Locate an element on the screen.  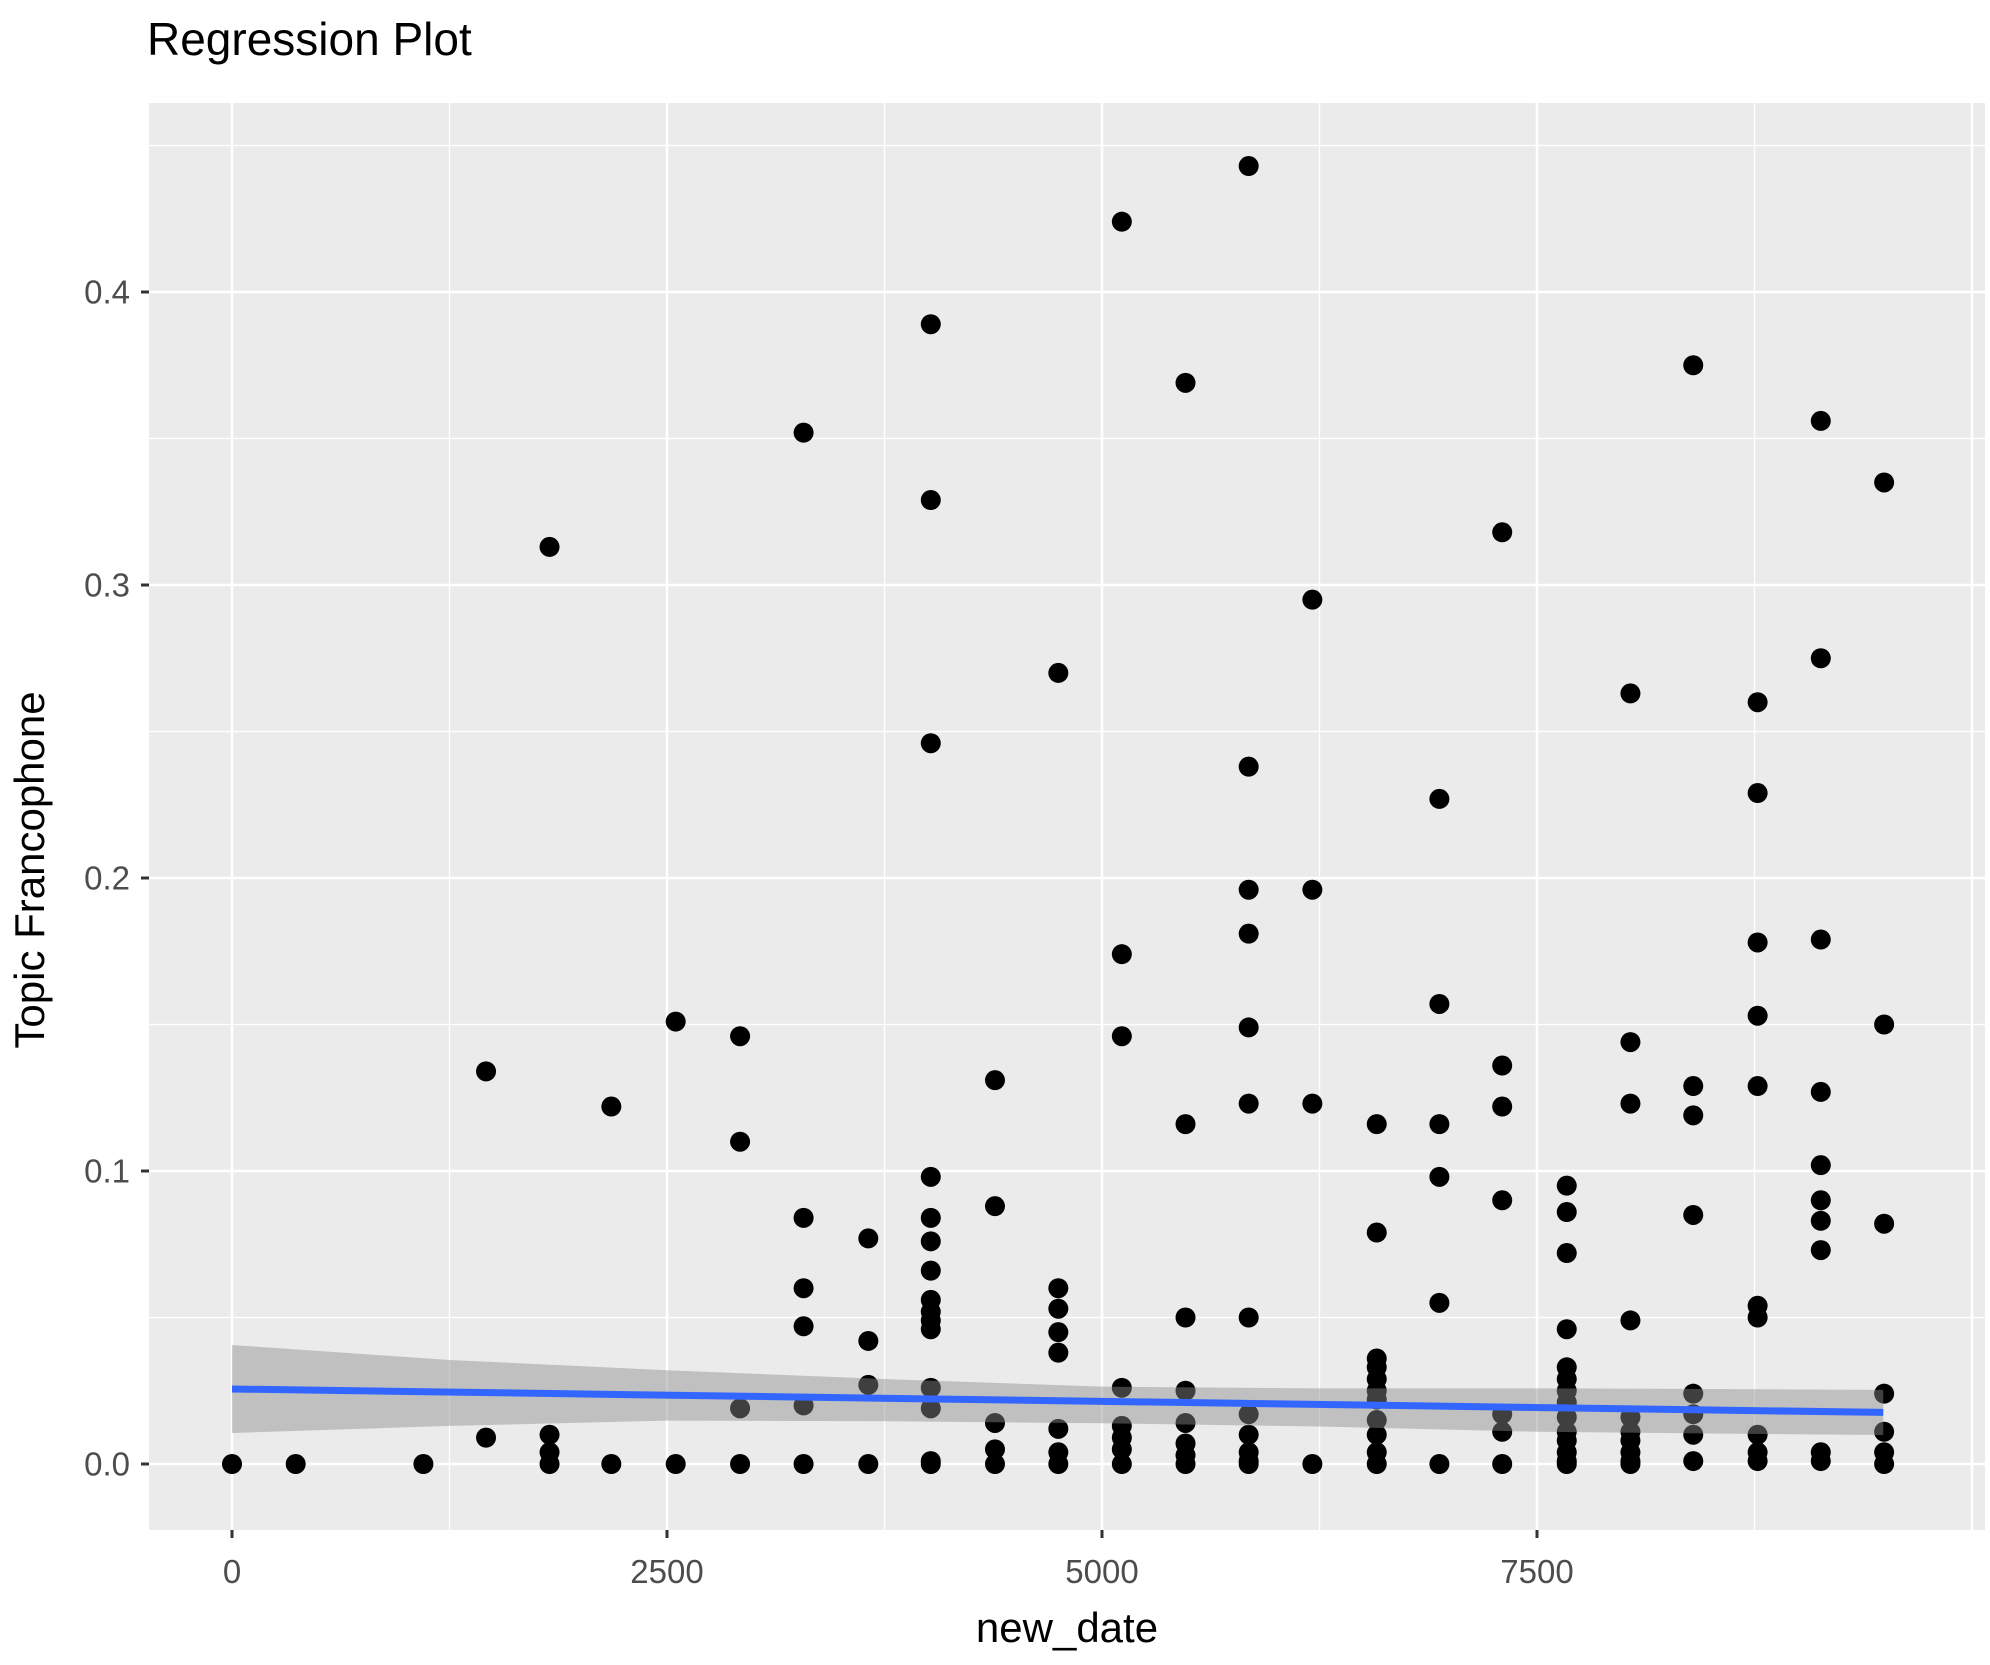
regression-line is located at coordinates (1057, 1400).